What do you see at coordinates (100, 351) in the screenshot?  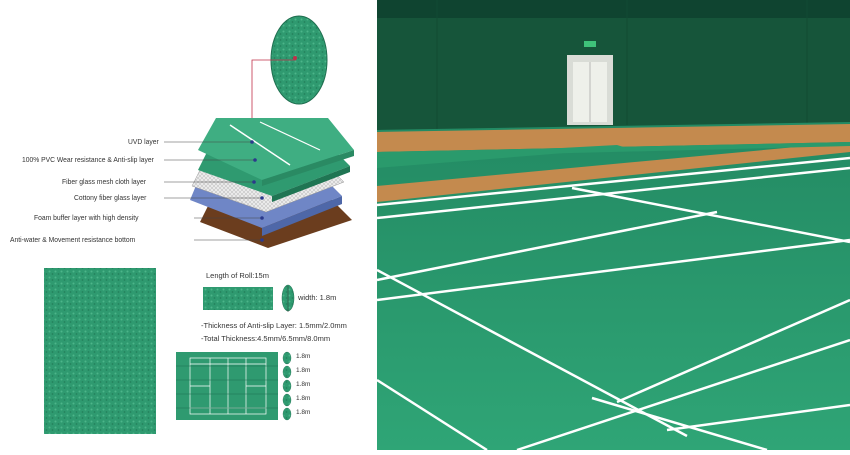 I see `texture-sample` at bounding box center [100, 351].